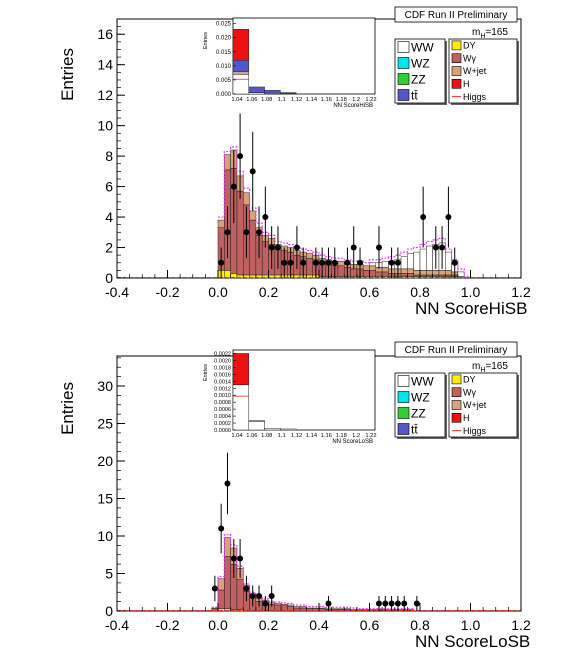  I want to click on inset-y-tick-label: 0.0006, so click(222, 410).